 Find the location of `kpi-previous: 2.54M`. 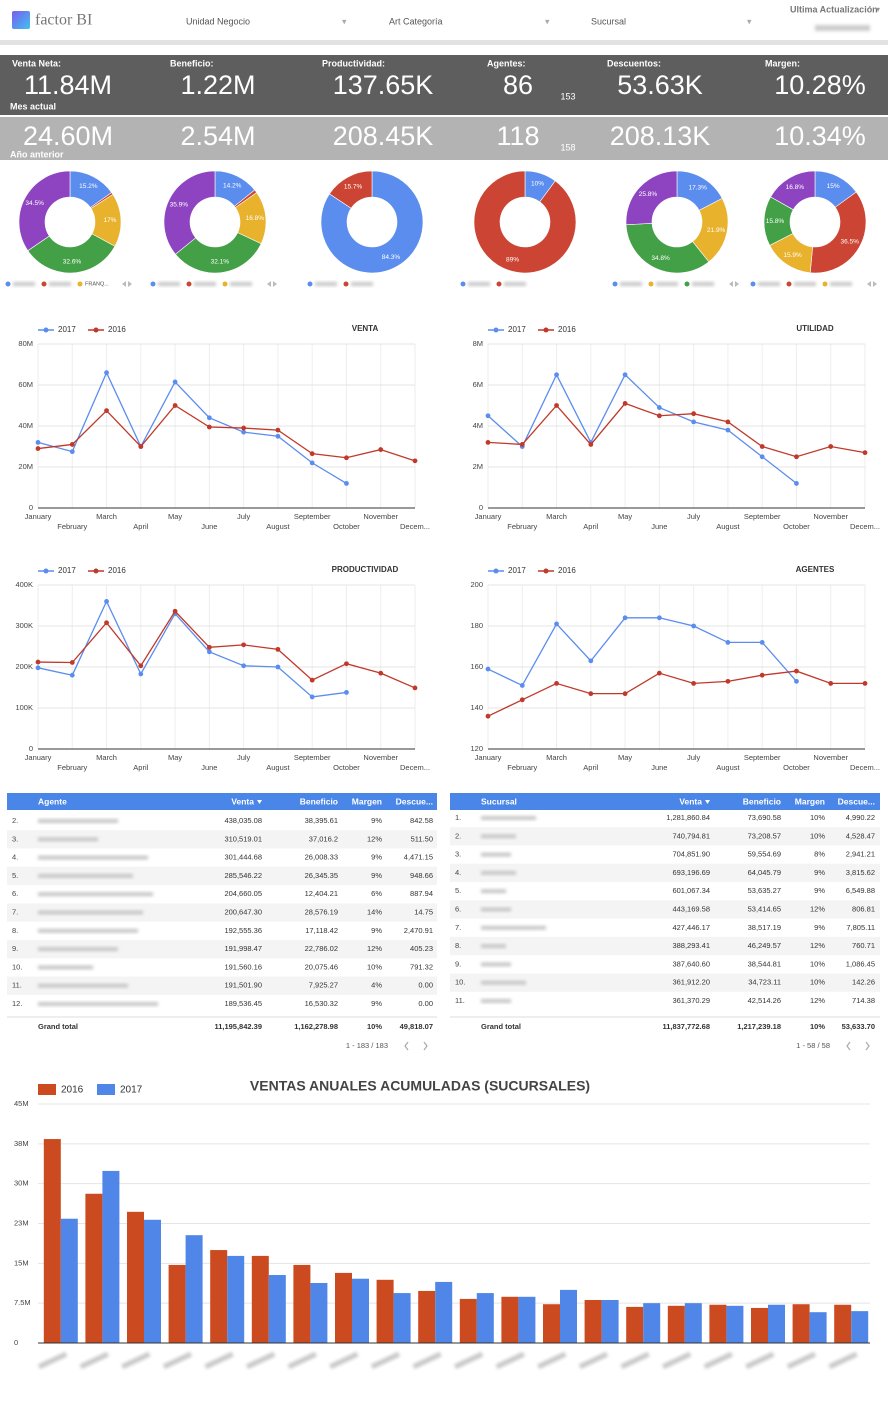

kpi-previous: 2.54M is located at coordinates (217, 136).